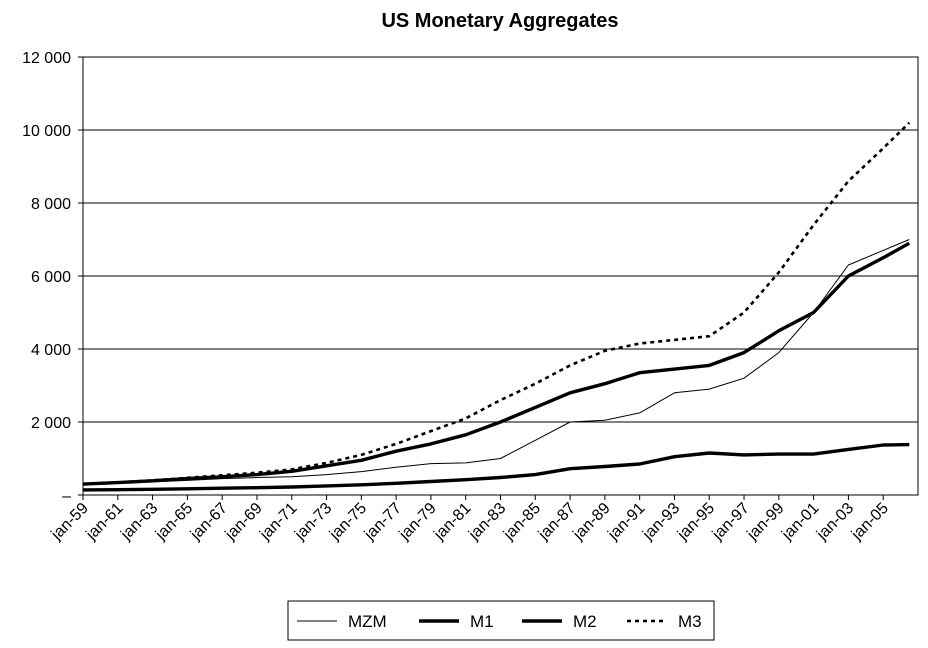 The height and width of the screenshot is (648, 928). I want to click on x-tick-label: jan-67, so click(209, 522).